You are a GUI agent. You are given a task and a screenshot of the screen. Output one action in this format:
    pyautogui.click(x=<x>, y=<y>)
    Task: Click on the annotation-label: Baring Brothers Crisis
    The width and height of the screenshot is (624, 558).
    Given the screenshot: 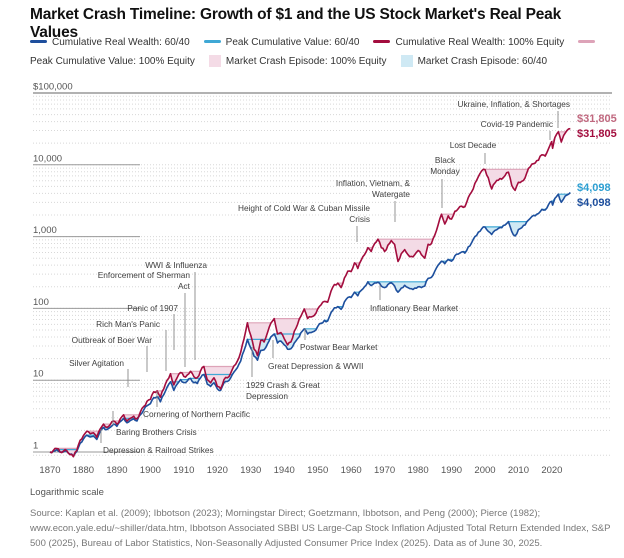 What is the action you would take?
    pyautogui.click(x=156, y=432)
    